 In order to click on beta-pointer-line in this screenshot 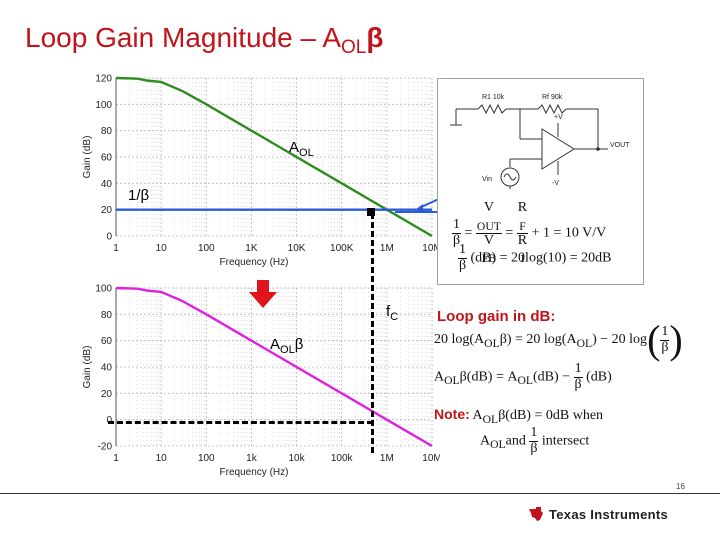, I will do `click(417, 212)`.